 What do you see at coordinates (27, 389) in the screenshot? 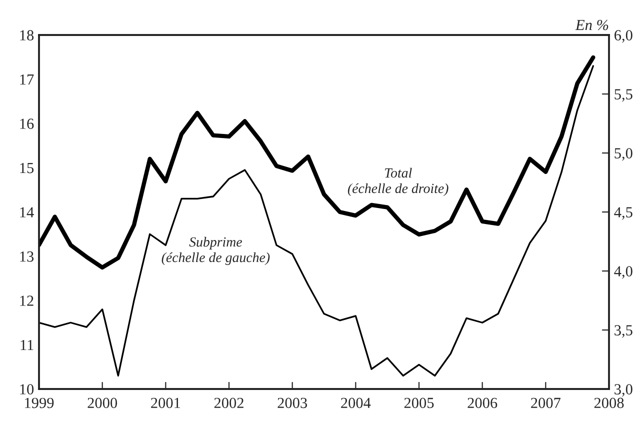
I see `y-tick-label: 10` at bounding box center [27, 389].